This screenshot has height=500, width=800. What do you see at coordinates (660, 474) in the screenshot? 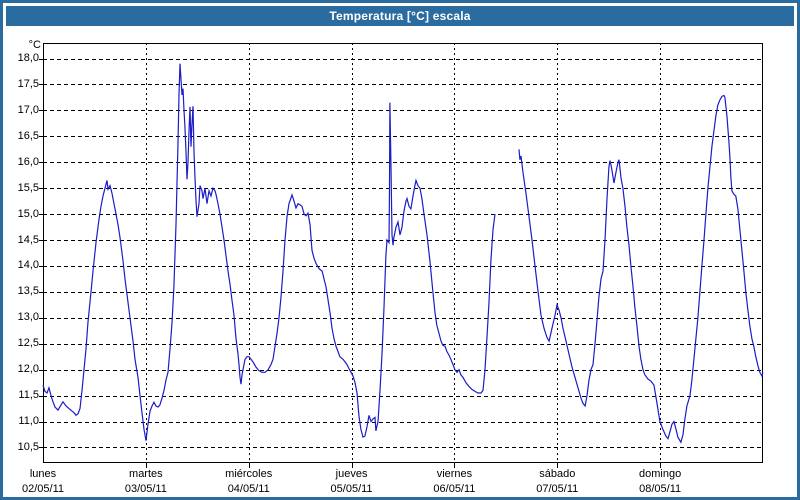
I see `day-name: domingo` at bounding box center [660, 474].